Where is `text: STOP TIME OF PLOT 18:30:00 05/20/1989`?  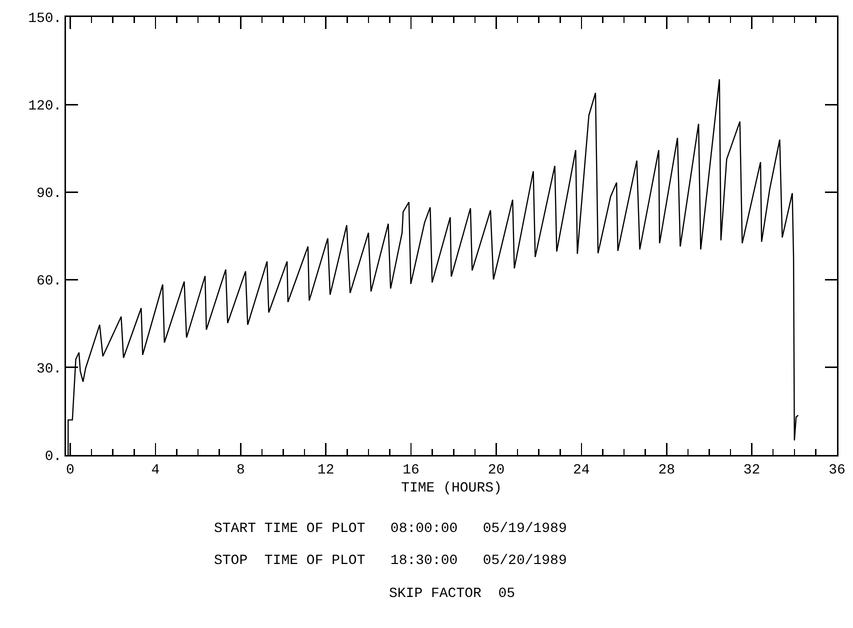 text: STOP TIME OF PLOT 18:30:00 05/20/1989 is located at coordinates (390, 561).